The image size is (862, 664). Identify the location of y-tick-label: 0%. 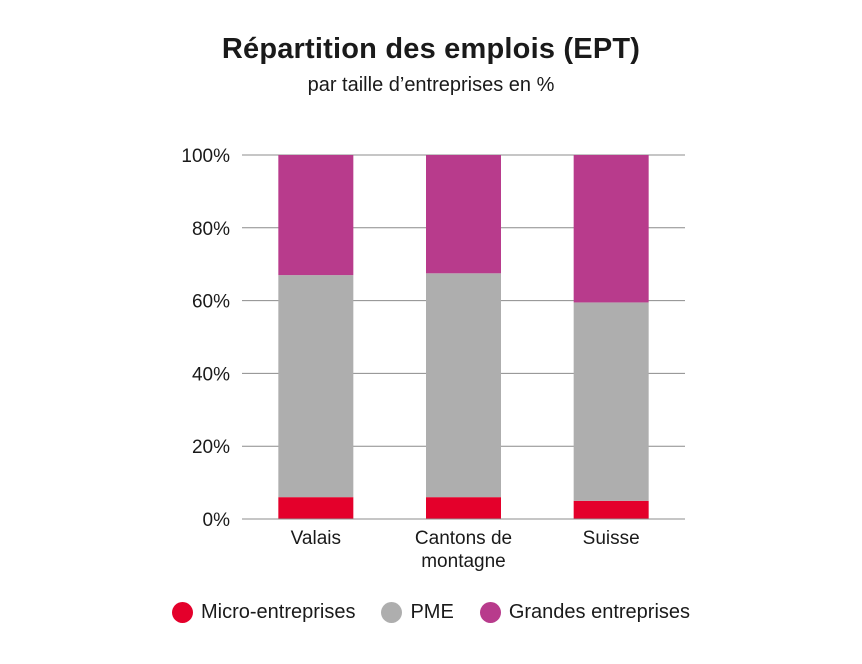
(217, 520).